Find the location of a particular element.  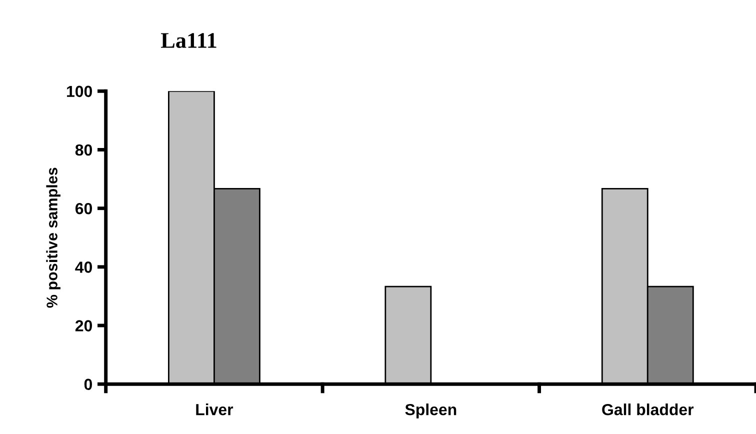

y-tick-label: 40 is located at coordinates (83, 267).